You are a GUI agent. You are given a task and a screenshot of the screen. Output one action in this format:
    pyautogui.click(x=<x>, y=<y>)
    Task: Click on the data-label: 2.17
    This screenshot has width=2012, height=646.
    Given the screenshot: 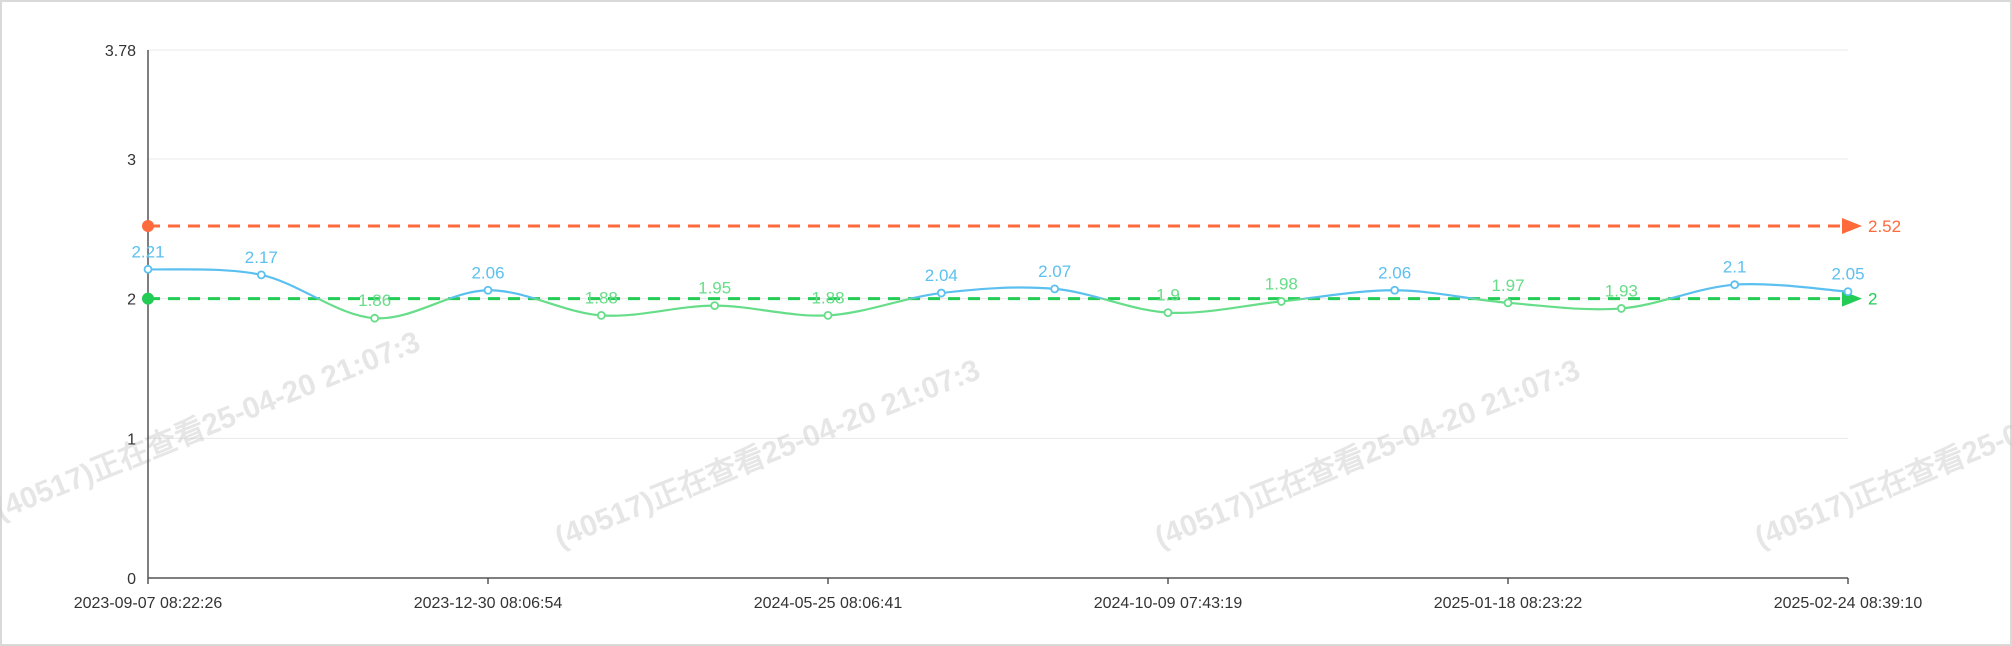 What is the action you would take?
    pyautogui.click(x=261, y=257)
    